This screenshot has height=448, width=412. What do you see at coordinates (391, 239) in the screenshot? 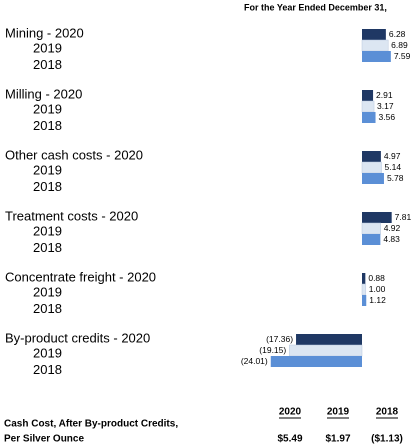
I see `value-label: 4.83` at bounding box center [391, 239].